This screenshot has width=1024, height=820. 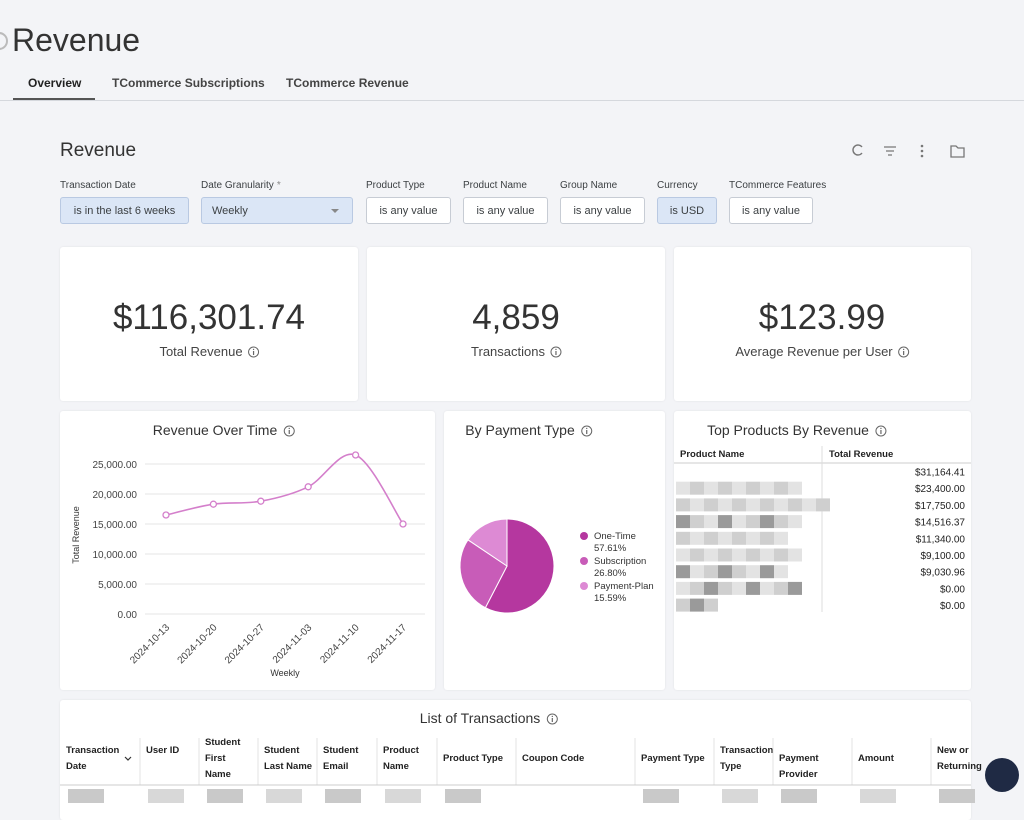 I want to click on column-header: User ID, so click(x=163, y=750).